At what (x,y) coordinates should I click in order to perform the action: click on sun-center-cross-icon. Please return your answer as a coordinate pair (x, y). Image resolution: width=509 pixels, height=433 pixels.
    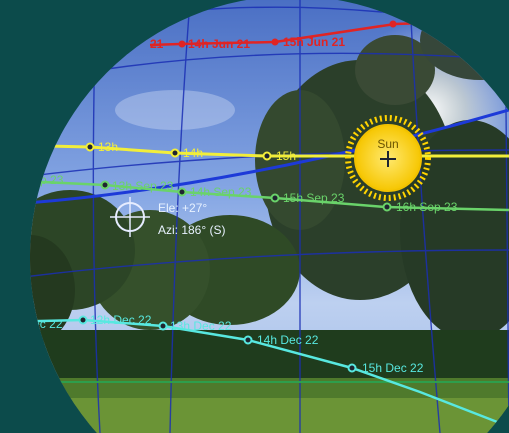
    Looking at the image, I should click on (388, 159).